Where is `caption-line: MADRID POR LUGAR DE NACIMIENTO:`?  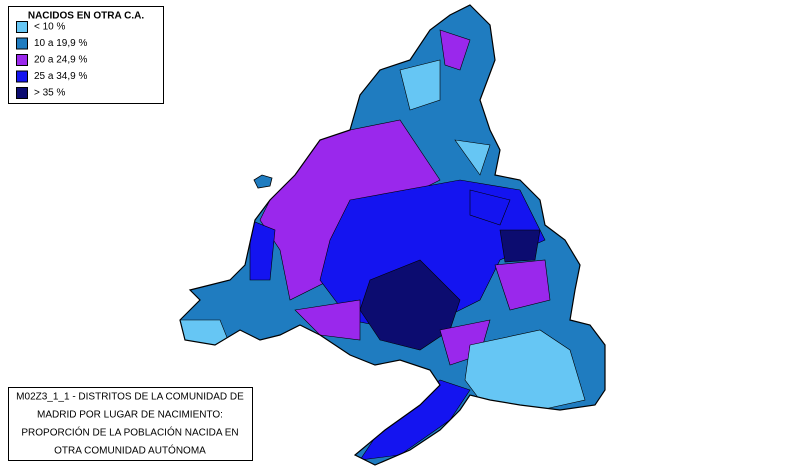 caption-line: MADRID POR LUGAR DE NACIMIENTO: is located at coordinates (130, 415).